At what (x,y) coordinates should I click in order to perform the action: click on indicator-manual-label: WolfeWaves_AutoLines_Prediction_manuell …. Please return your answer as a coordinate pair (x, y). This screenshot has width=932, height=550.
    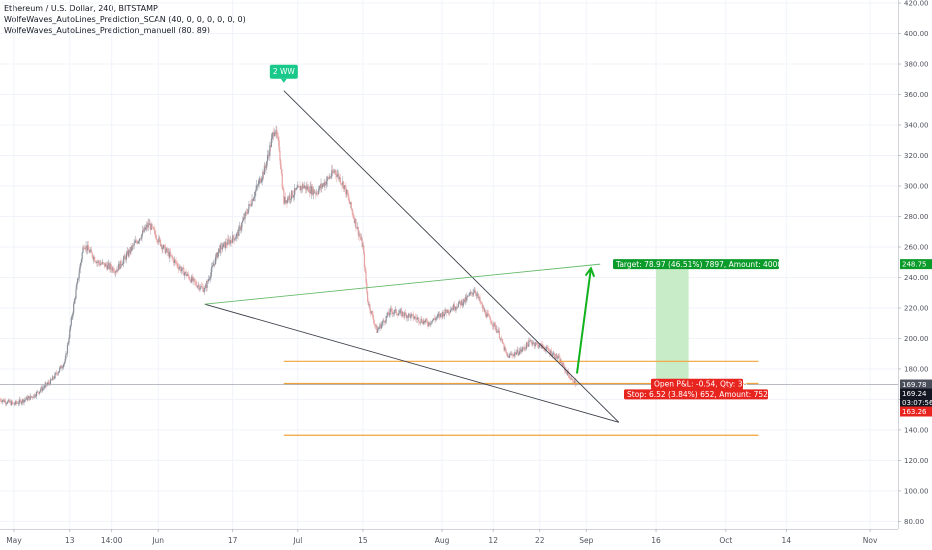
    Looking at the image, I should click on (107, 30).